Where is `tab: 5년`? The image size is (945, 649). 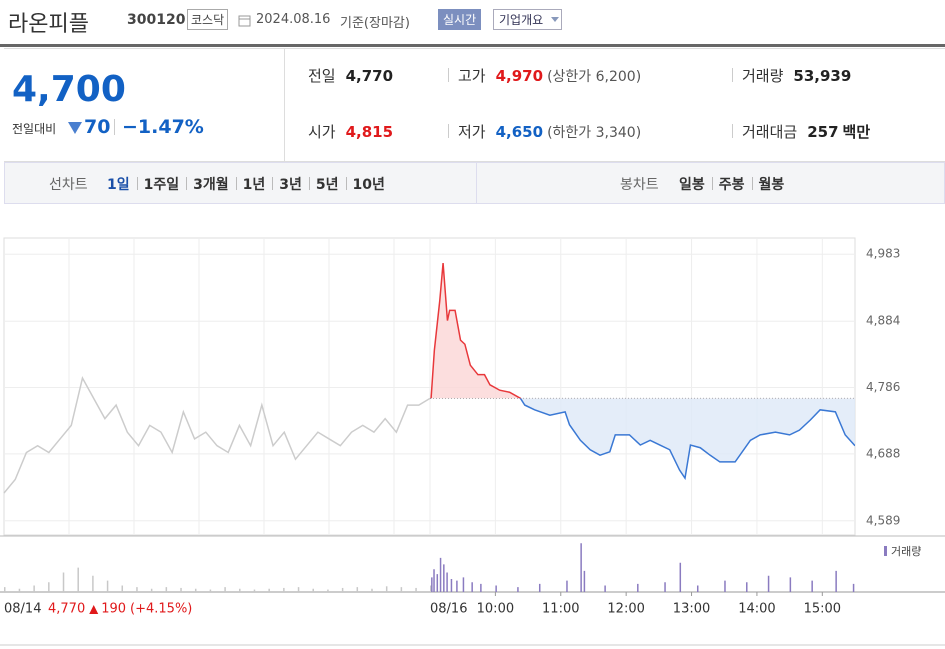
tab: 5년 is located at coordinates (327, 185).